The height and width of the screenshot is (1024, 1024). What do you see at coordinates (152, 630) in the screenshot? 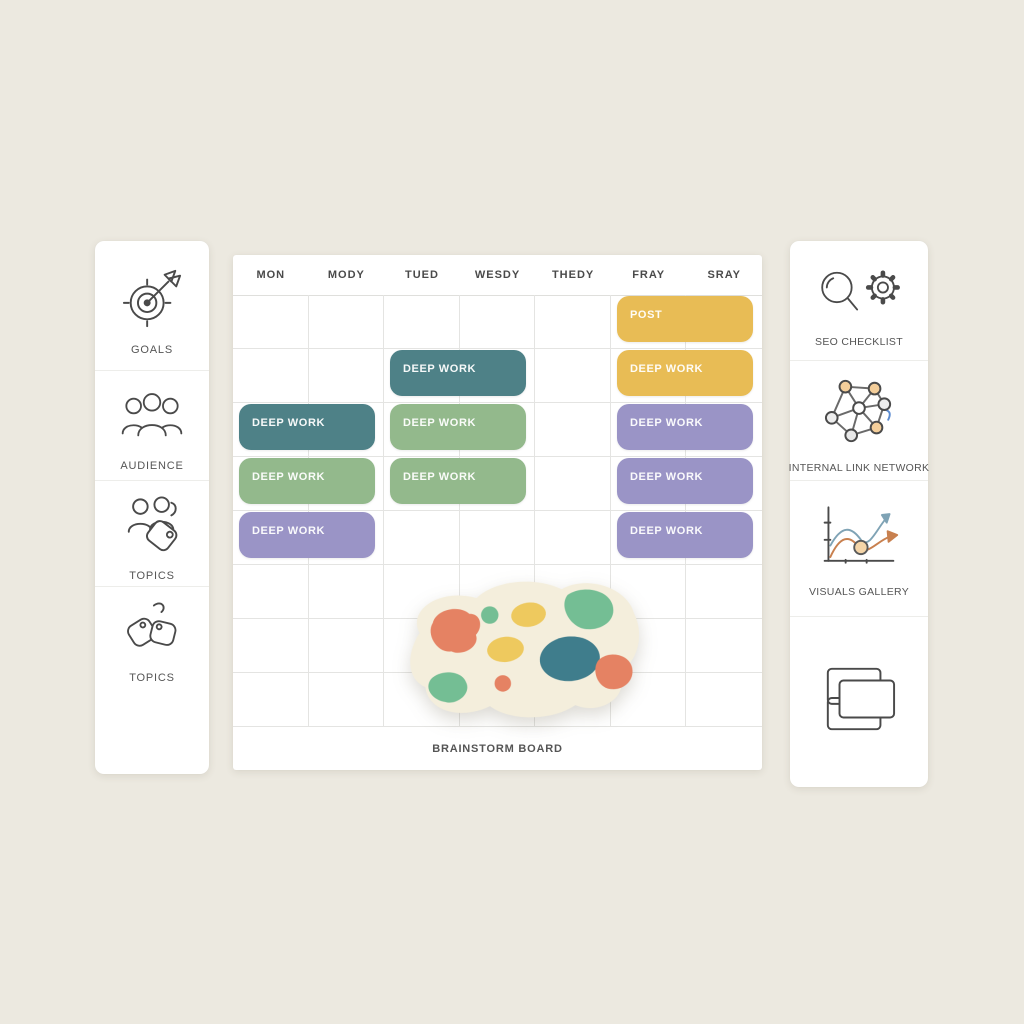
I see `topics-tags-icon` at bounding box center [152, 630].